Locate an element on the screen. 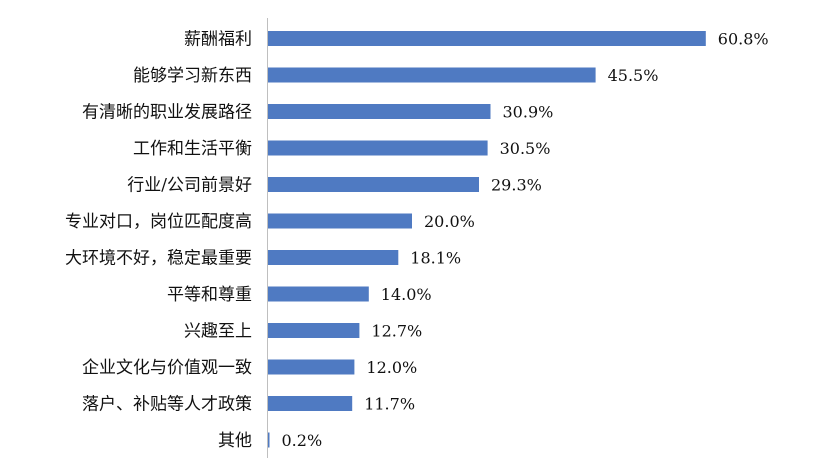 The image size is (832, 460). category-label: 大环境不好，稳定最重要 is located at coordinates (158, 259).